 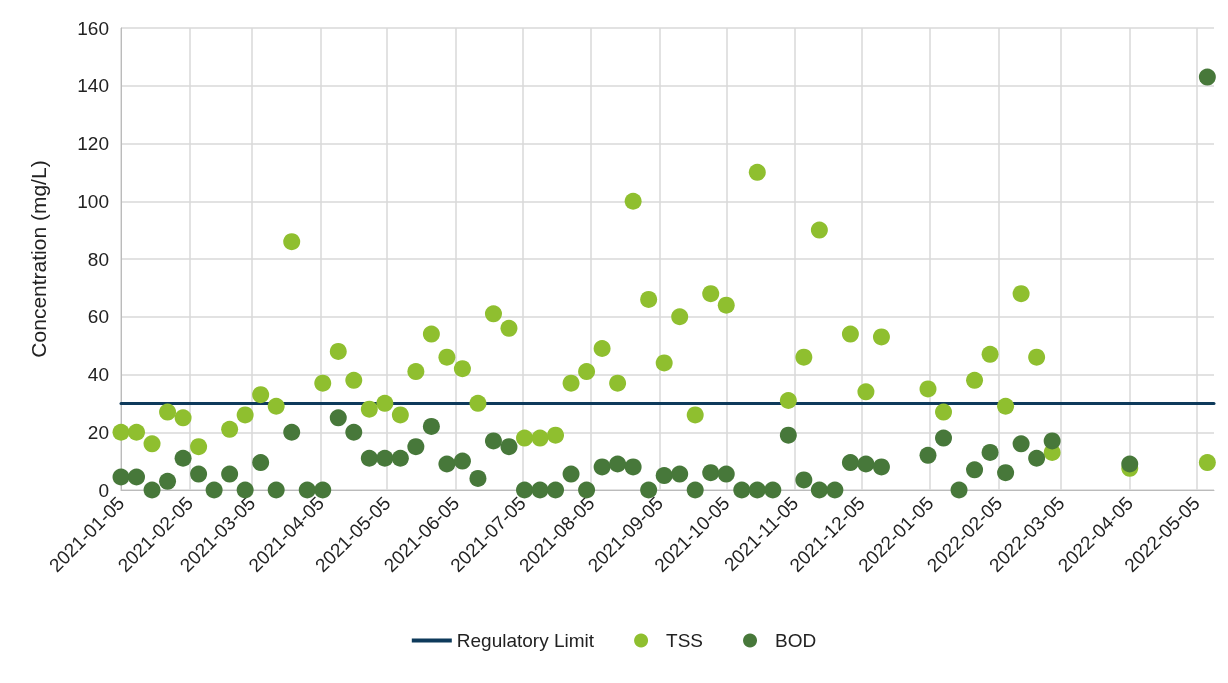 I want to click on legend-label: Regulatory Limit, so click(x=525, y=640).